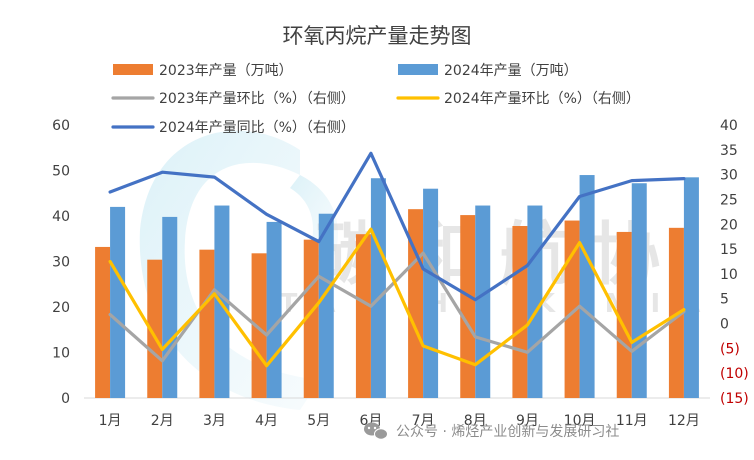  What do you see at coordinates (65, 399) in the screenshot?
I see `y-left-tick-label: 0` at bounding box center [65, 399].